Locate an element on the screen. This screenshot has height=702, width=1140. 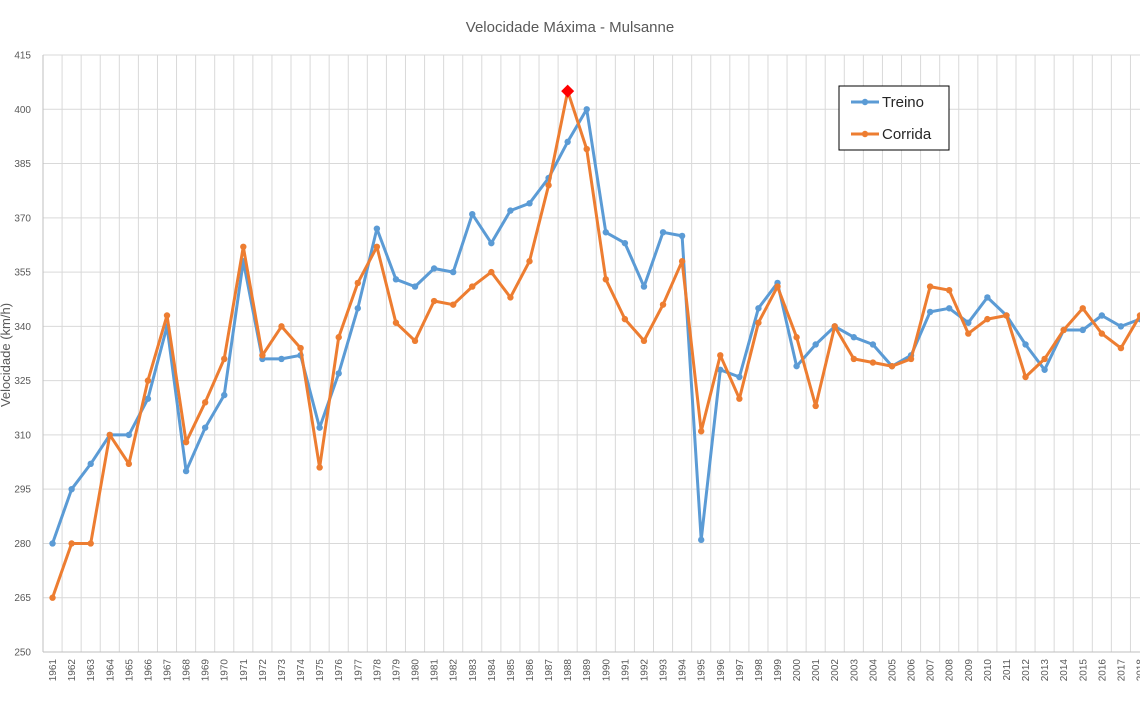
y-tick-label: 370 is located at coordinates (22, 218).